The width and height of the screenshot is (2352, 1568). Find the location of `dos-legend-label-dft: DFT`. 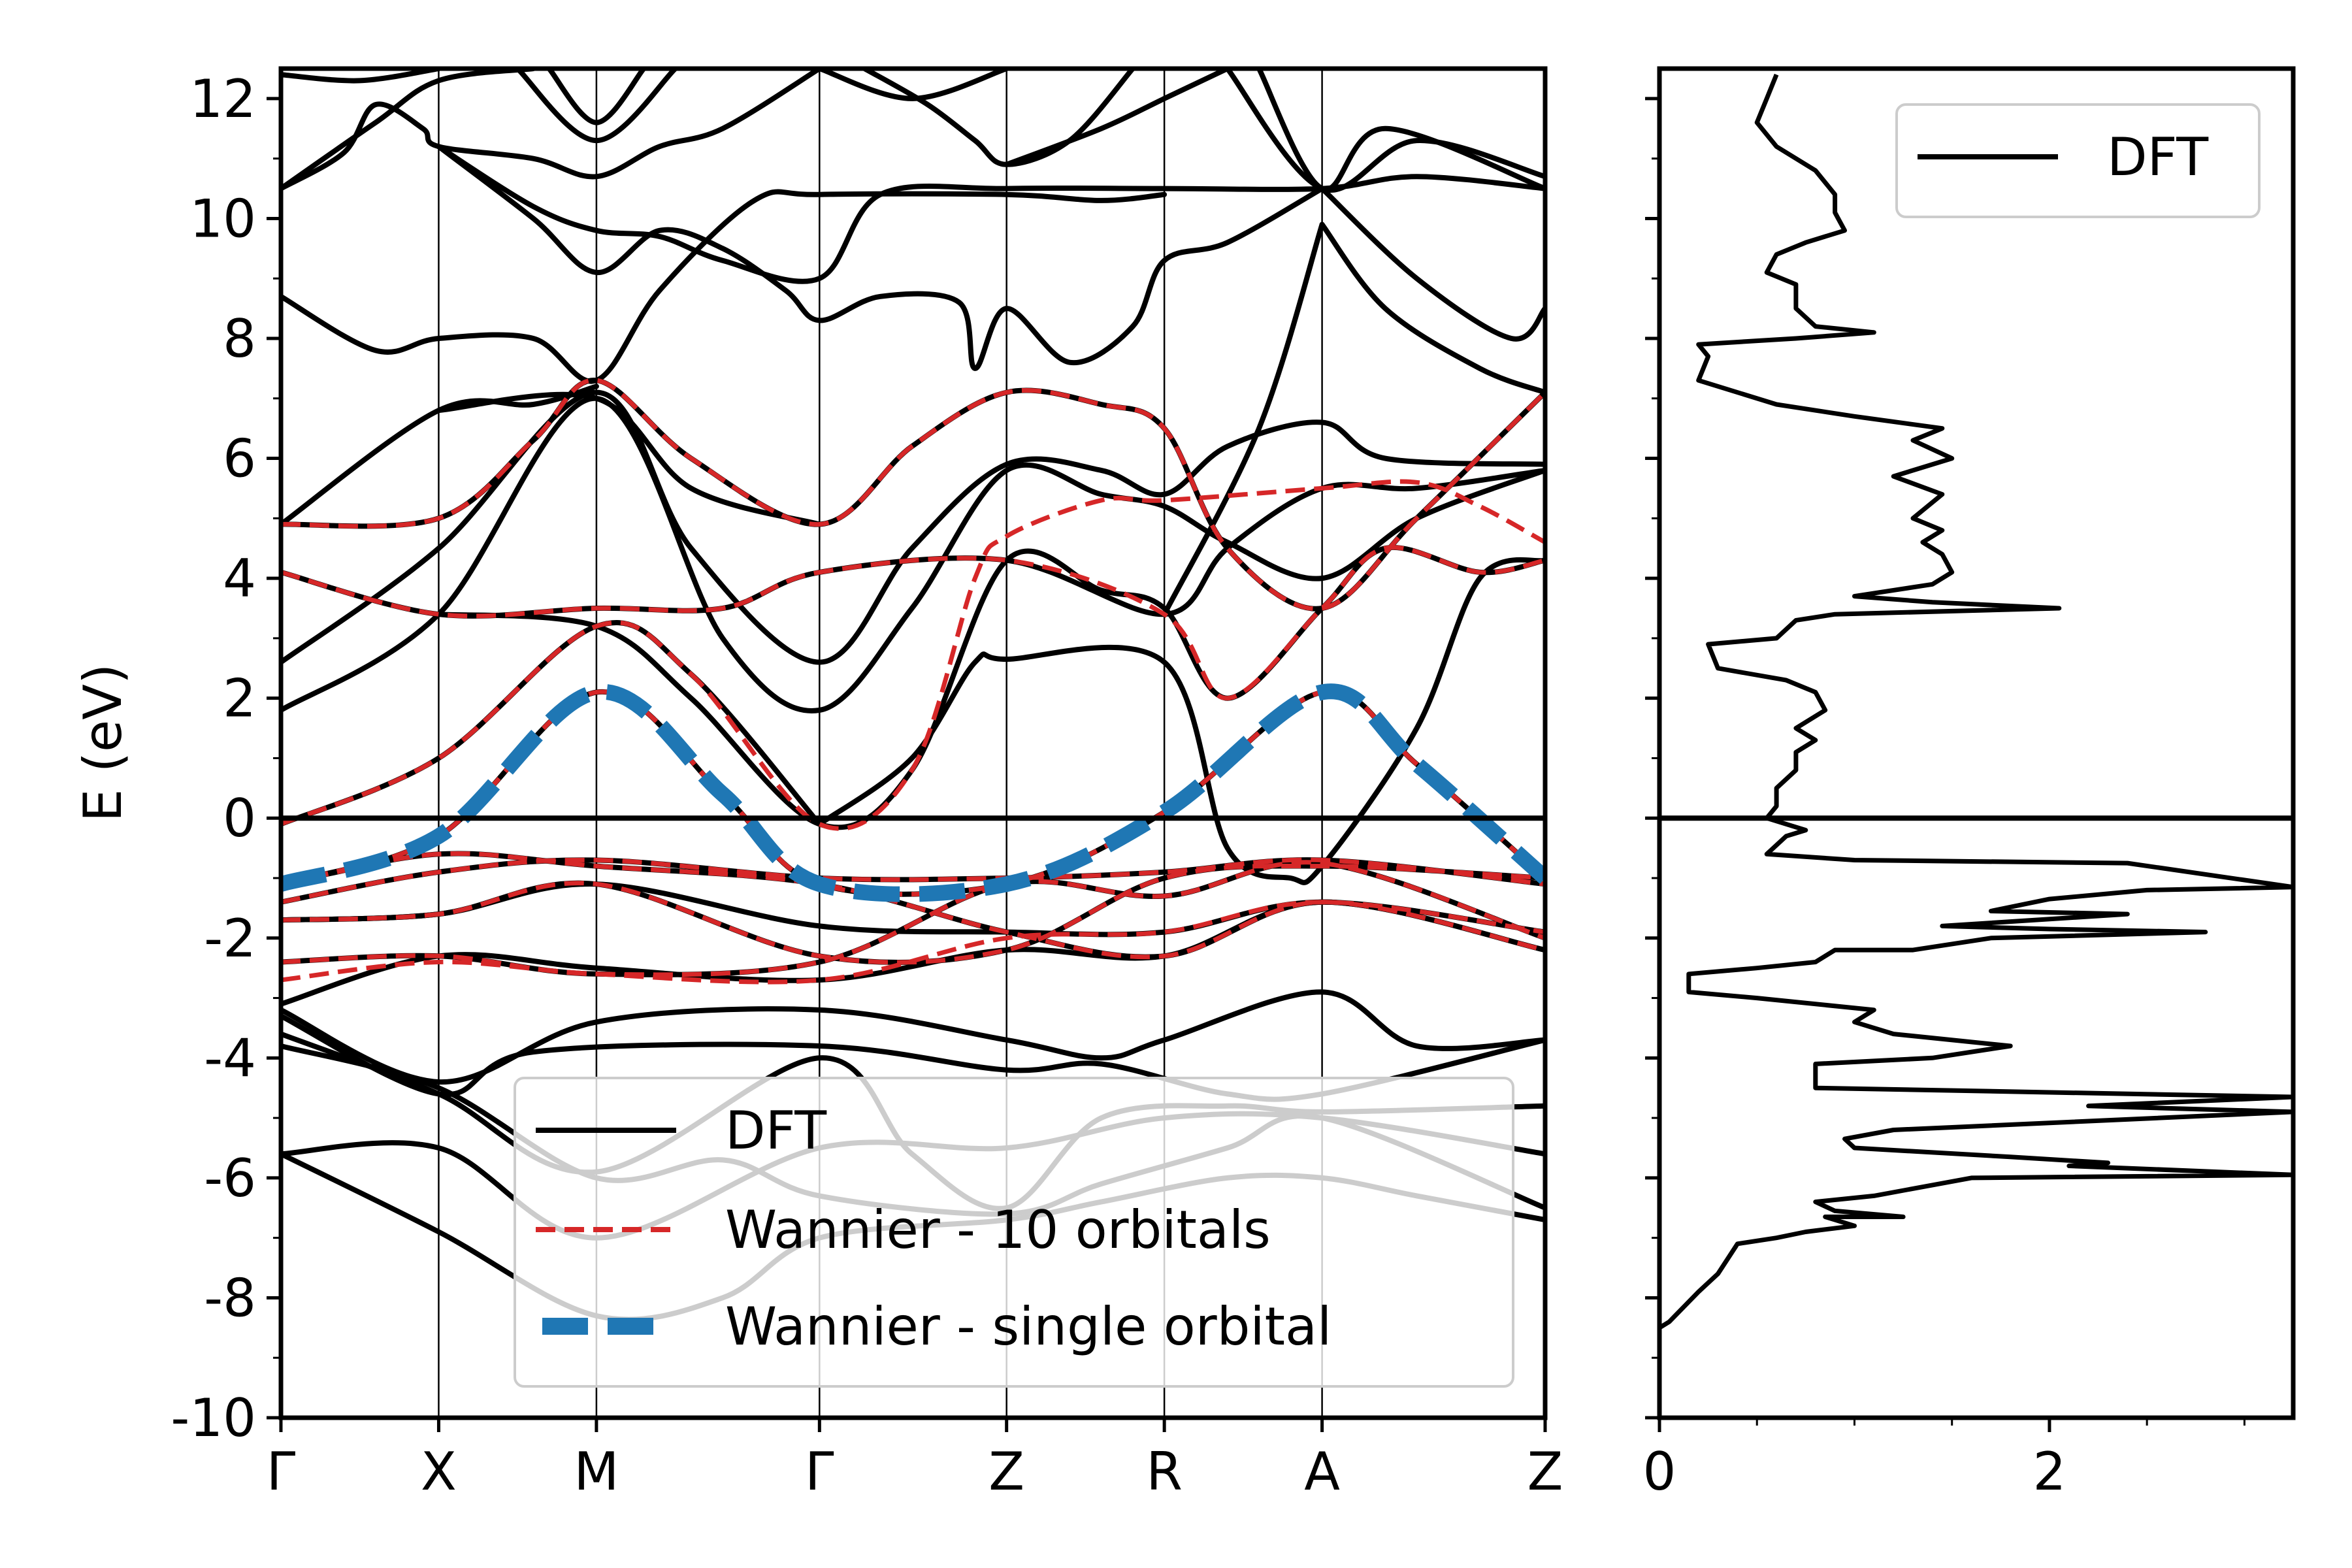

dos-legend-label-dft: DFT is located at coordinates (2158, 157).